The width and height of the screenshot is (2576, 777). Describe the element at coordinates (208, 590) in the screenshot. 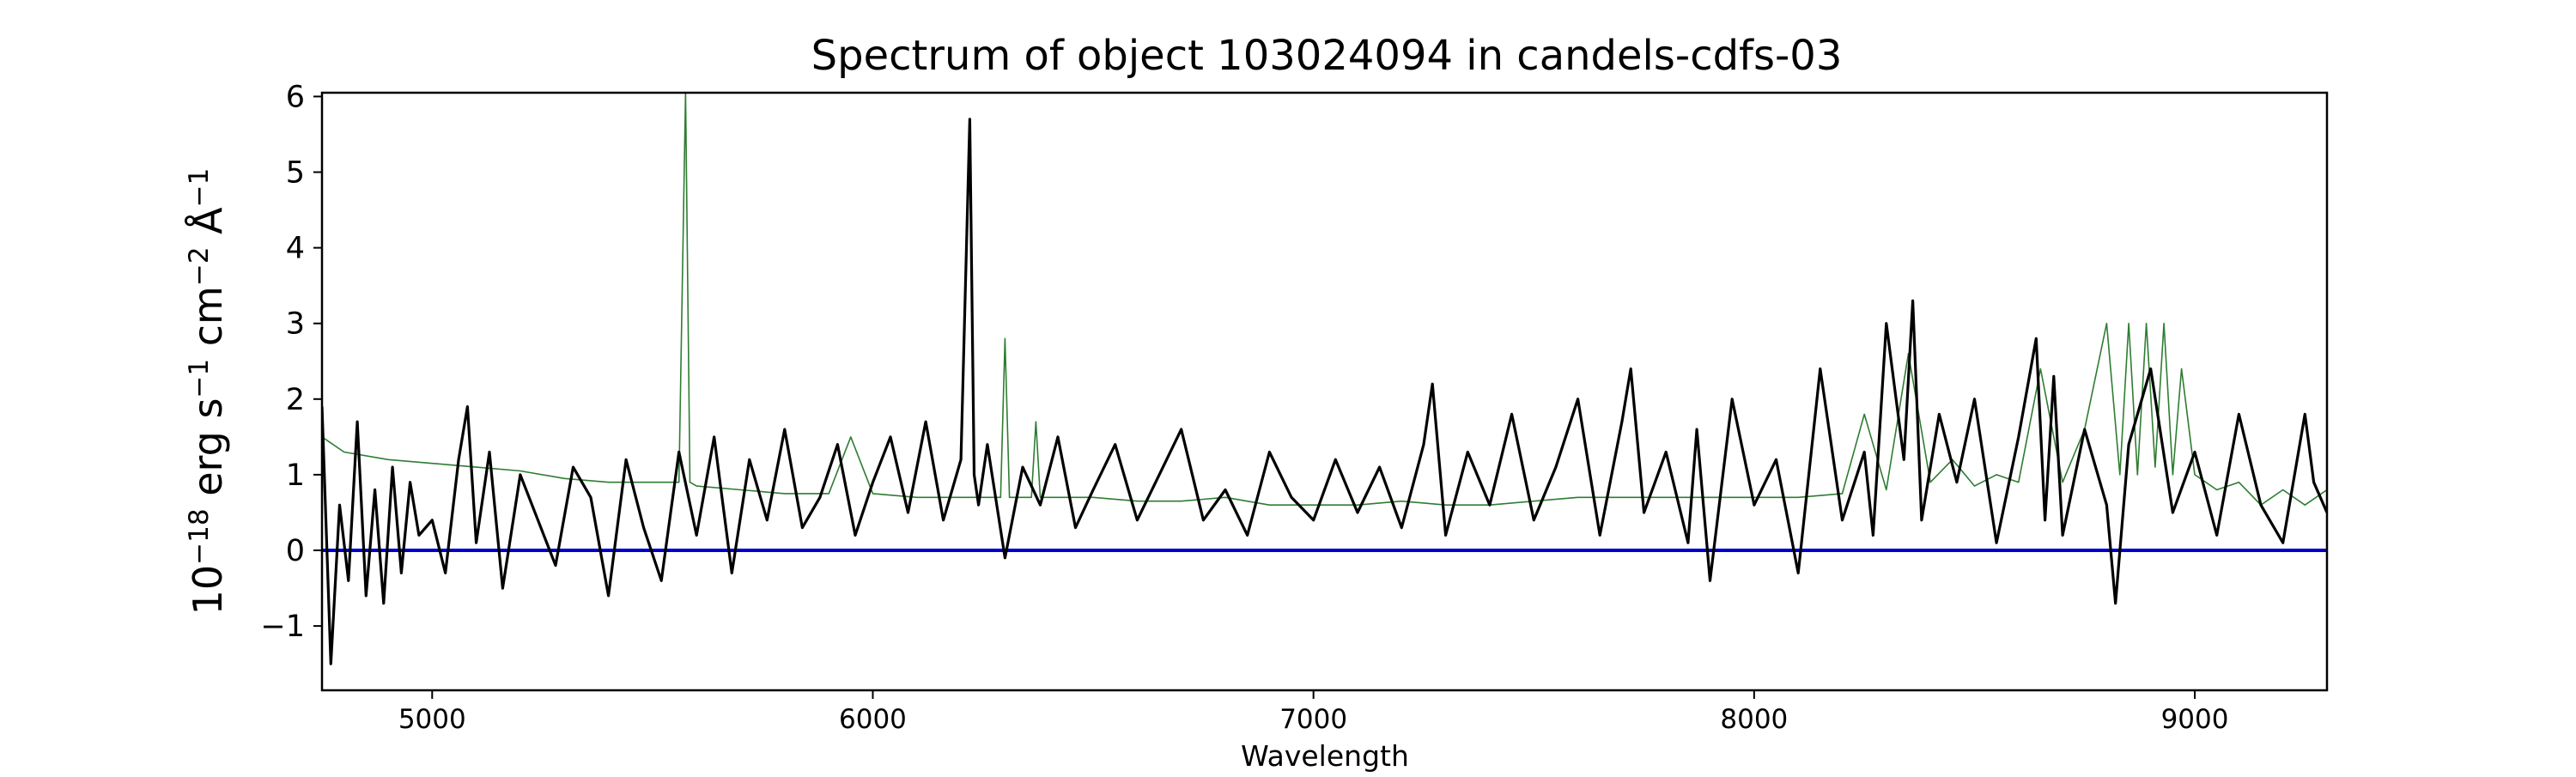

I see `y-axis-label-base: 10` at that location.